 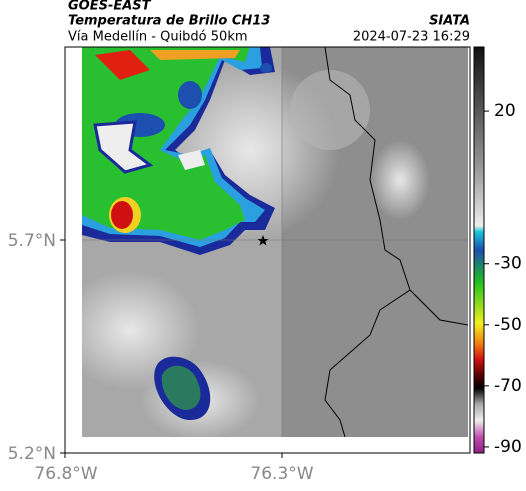 I want to click on datetime: 2024-07-23 16:29, so click(x=411, y=37).